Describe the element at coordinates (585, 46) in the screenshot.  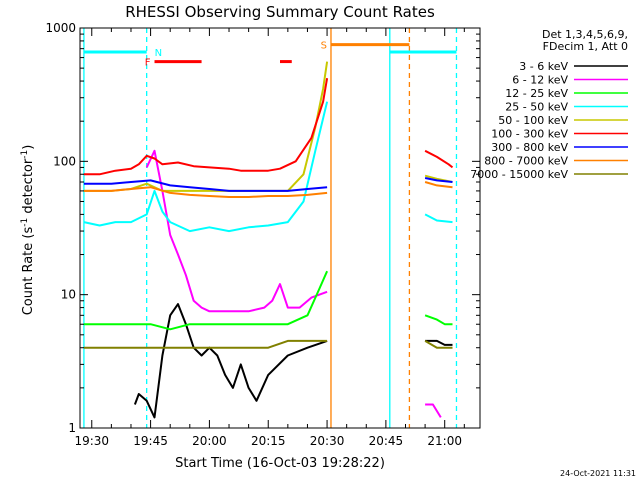
I see `legend-header-line-2: FDecim 1, Att 0` at that location.